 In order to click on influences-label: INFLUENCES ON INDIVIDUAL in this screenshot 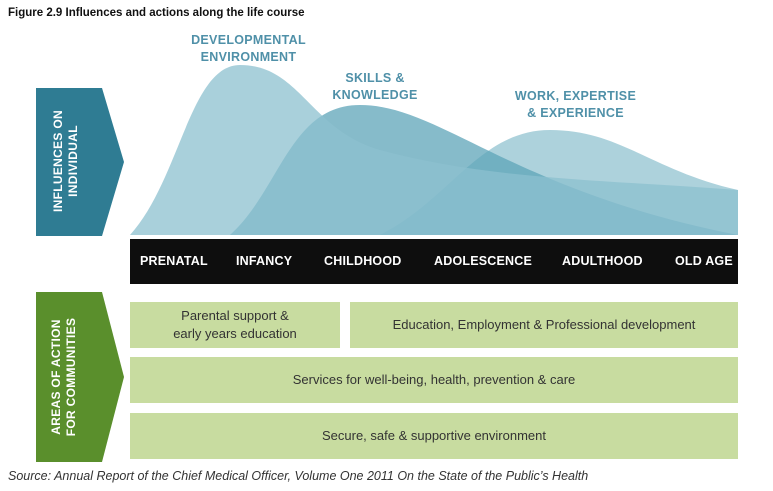, I will do `click(65, 161)`.